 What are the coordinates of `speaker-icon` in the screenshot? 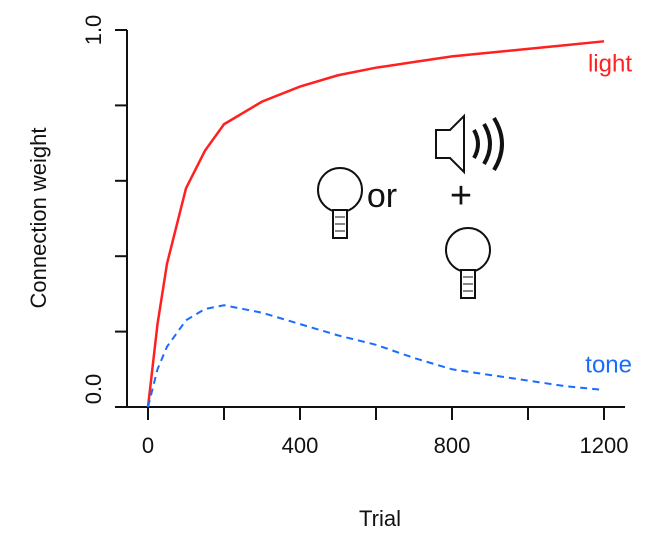 It's located at (469, 144).